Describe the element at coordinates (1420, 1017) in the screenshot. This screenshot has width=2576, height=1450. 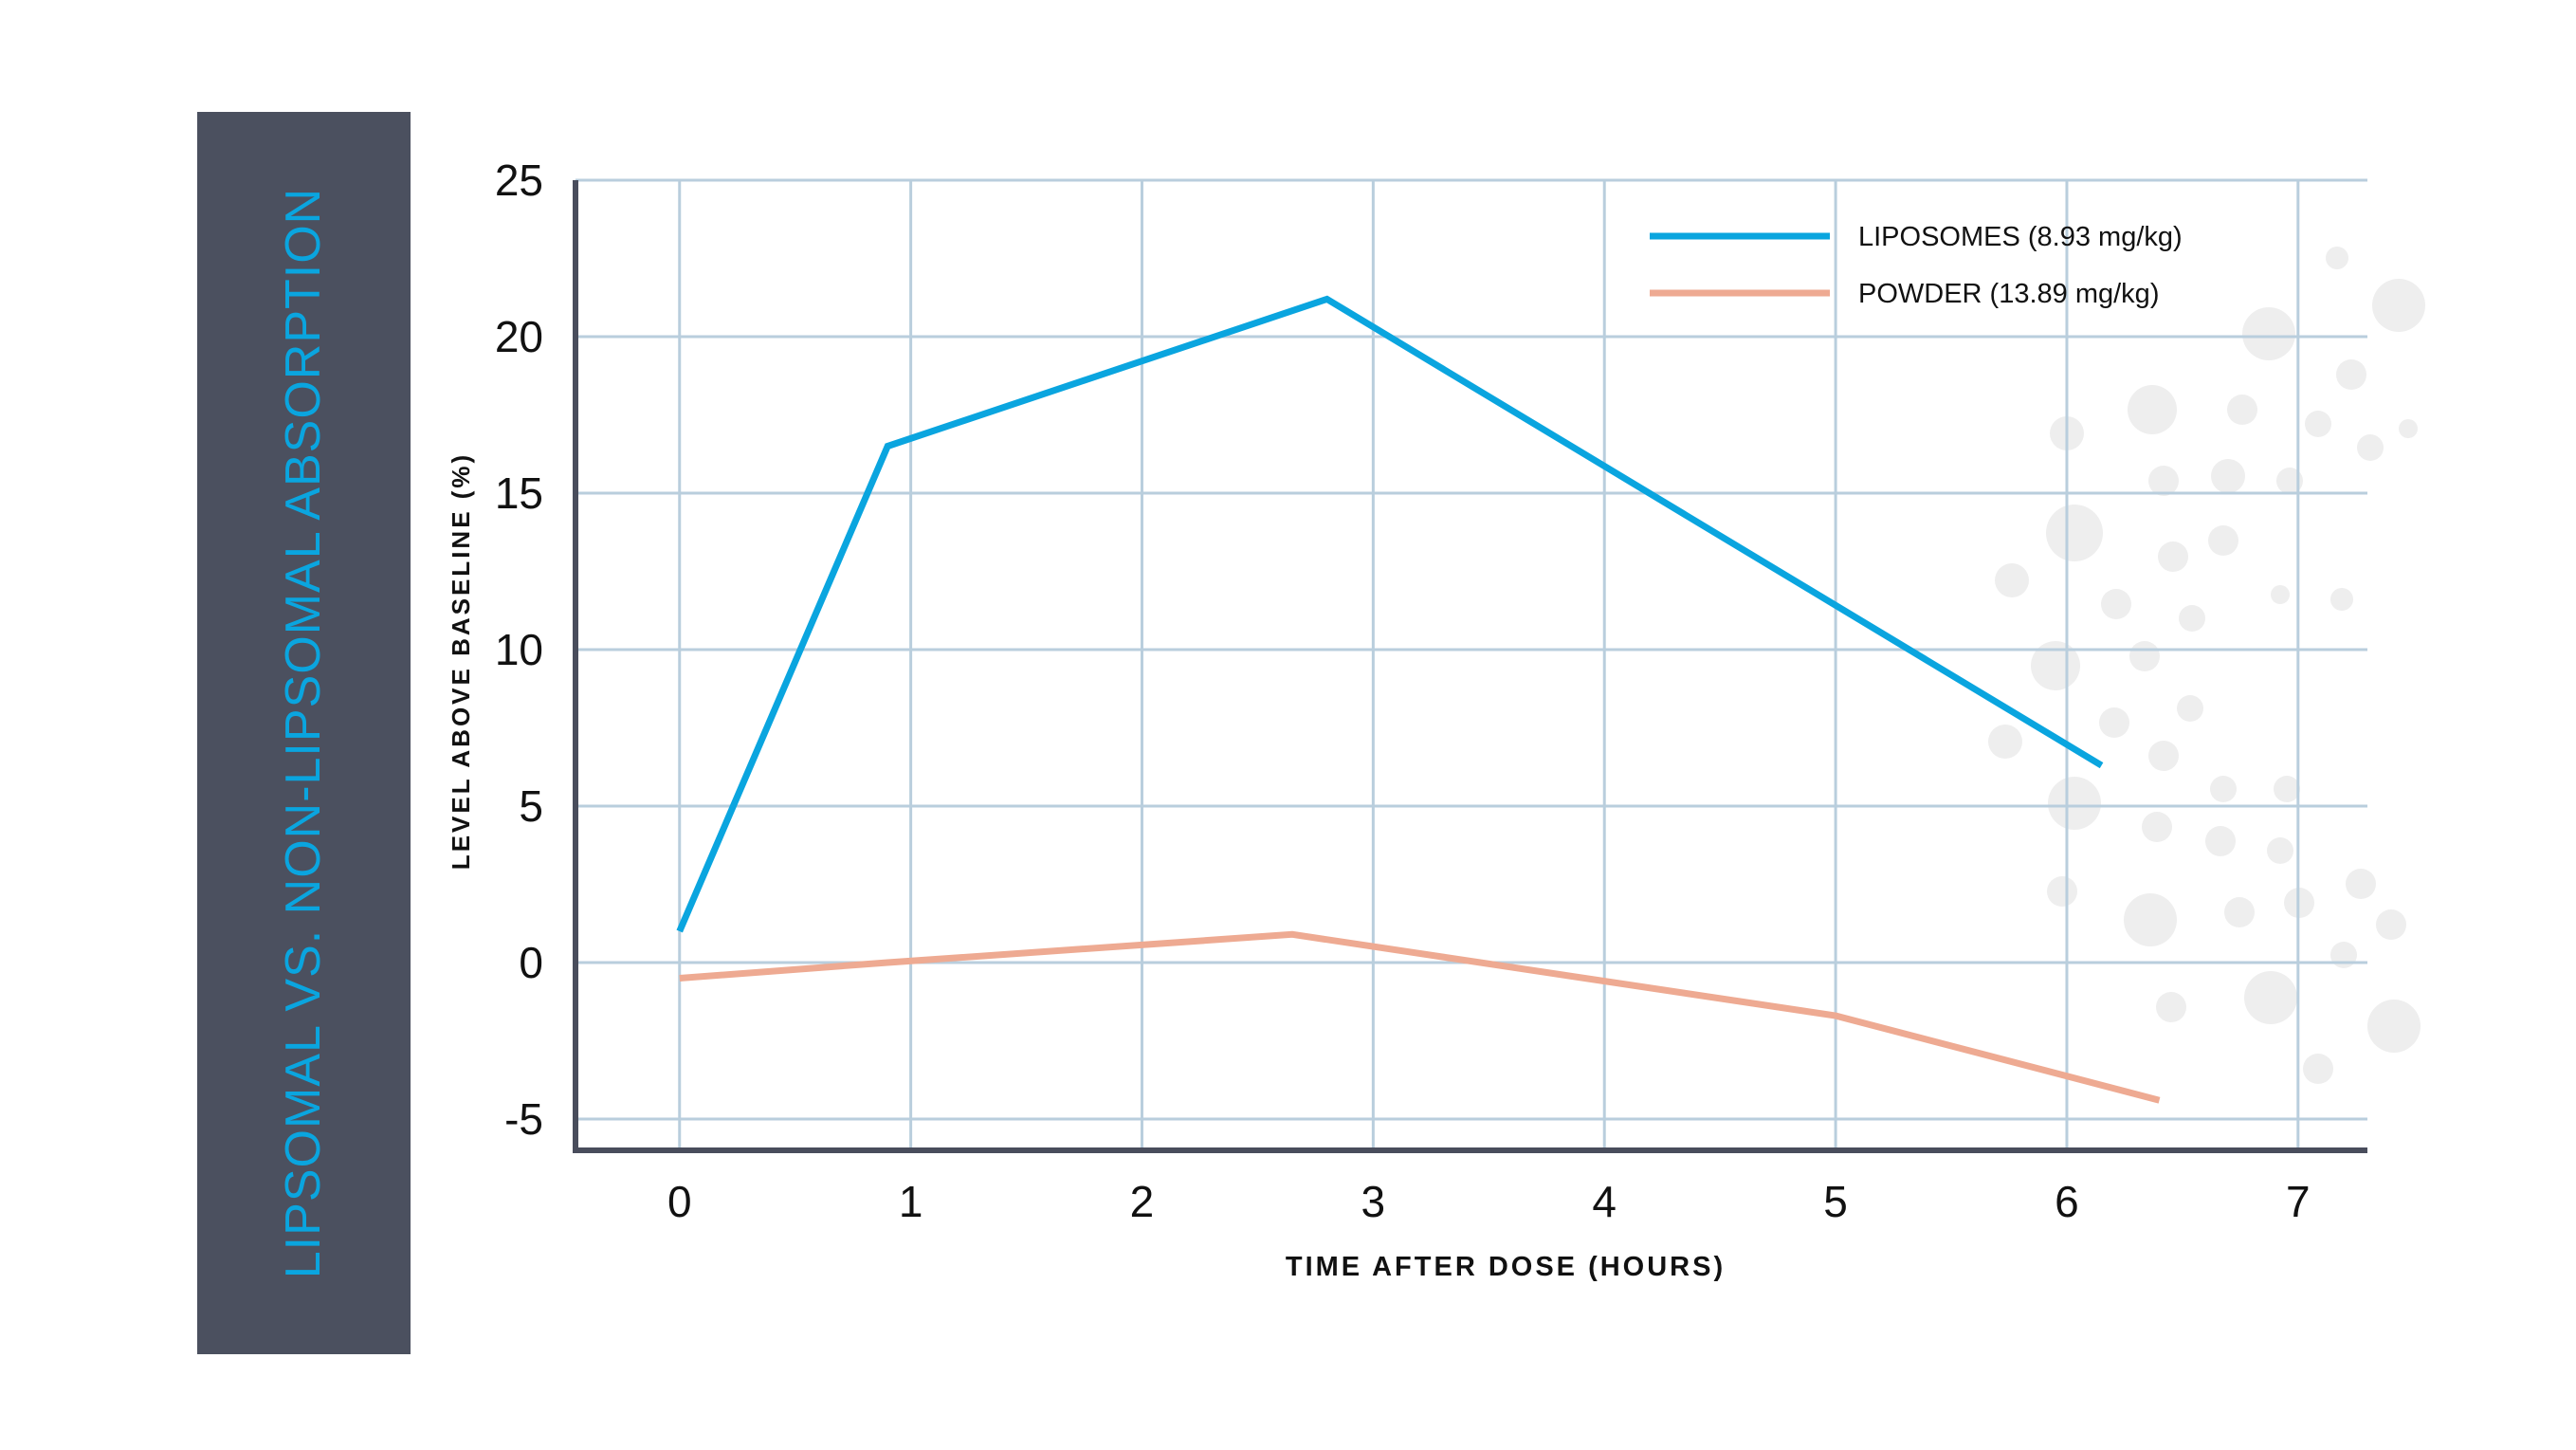
I see `series-line-powder` at that location.